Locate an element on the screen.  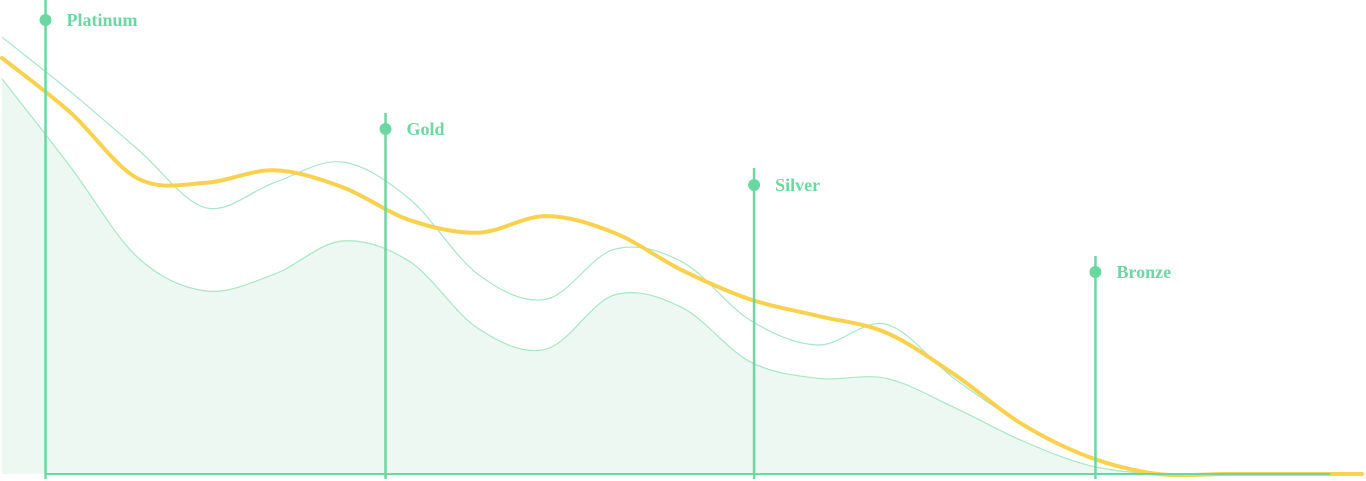
marker-dot-silver is located at coordinates (754, 185).